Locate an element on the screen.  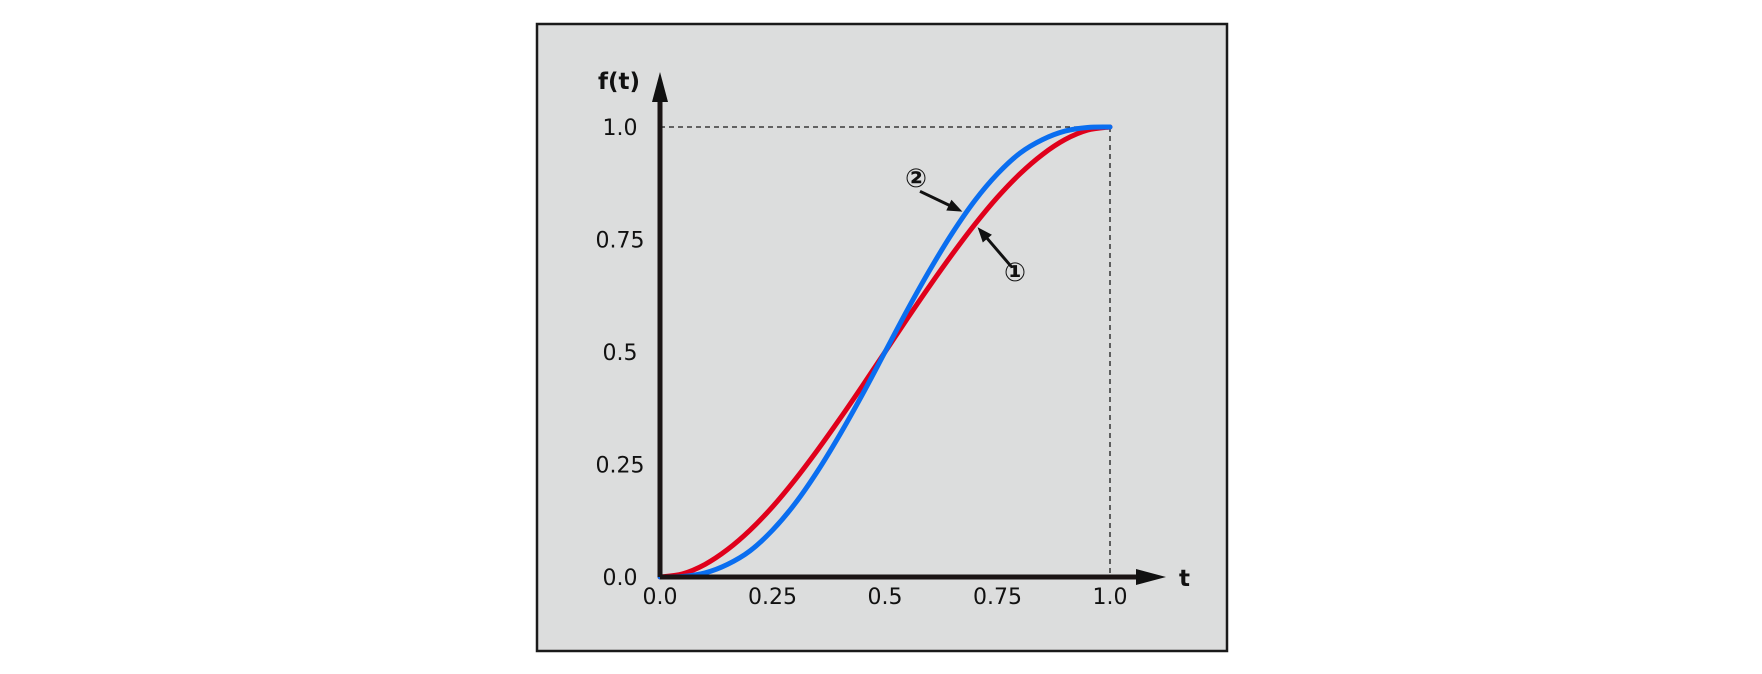
x-axis-arrow-icon is located at coordinates (1151, 577).